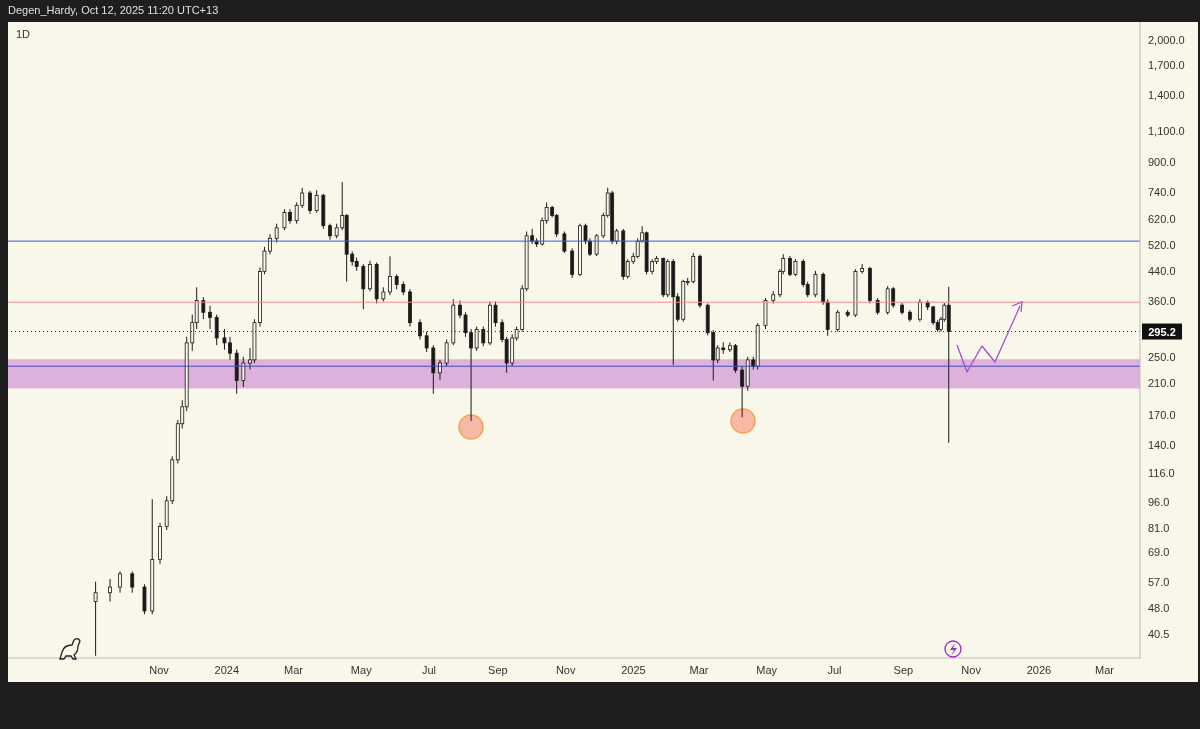  I want to click on y-tick-label: 2,000.0, so click(1166, 40).